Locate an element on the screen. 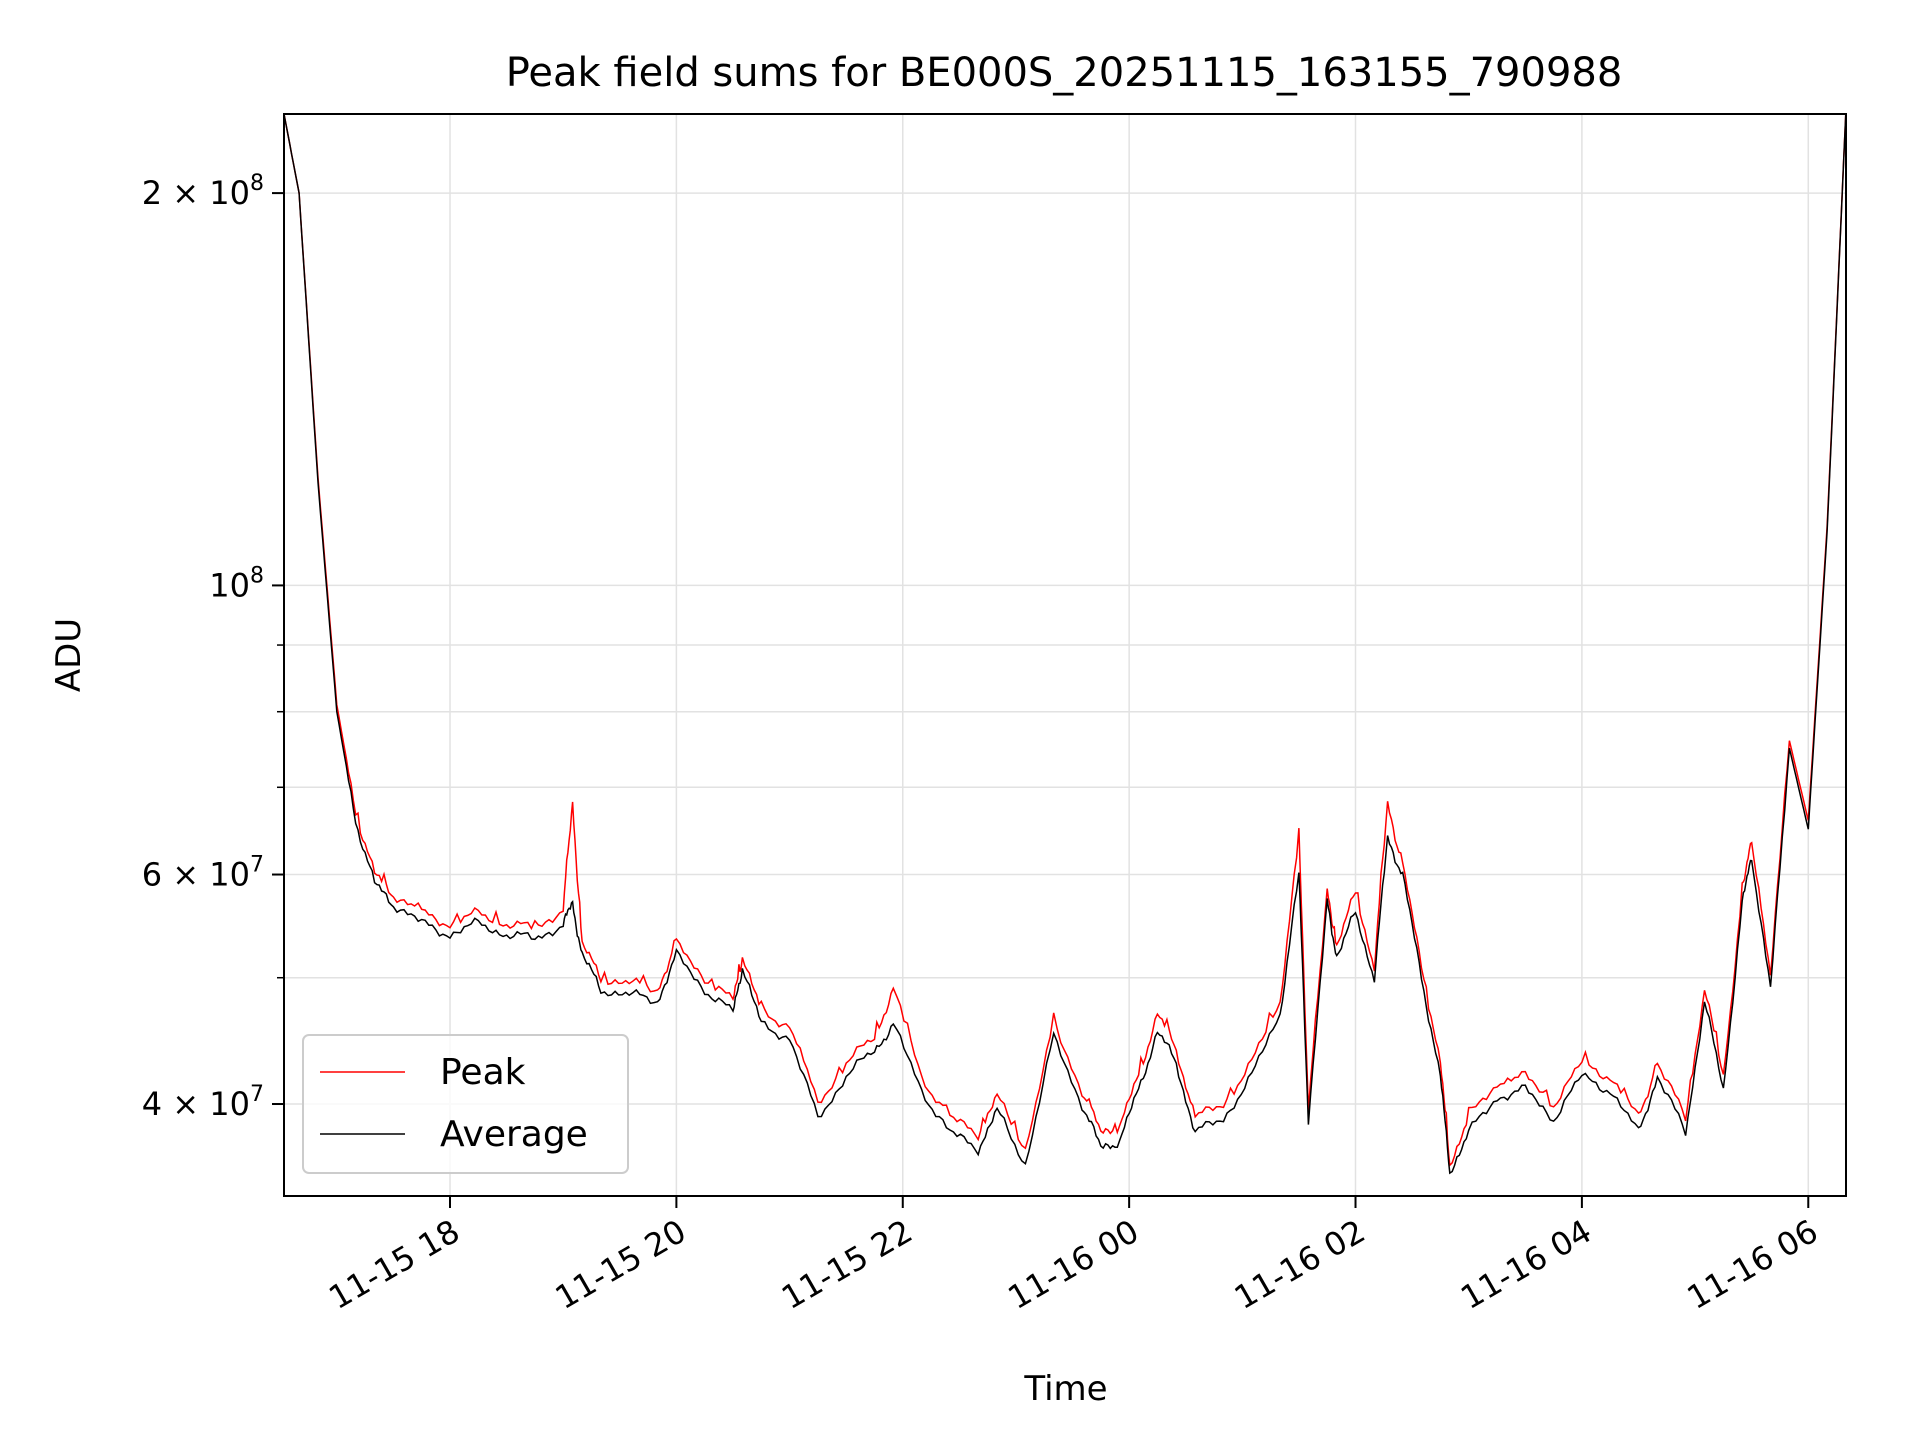 This screenshot has width=1920, height=1440. legend-box is located at coordinates (465, 1104).